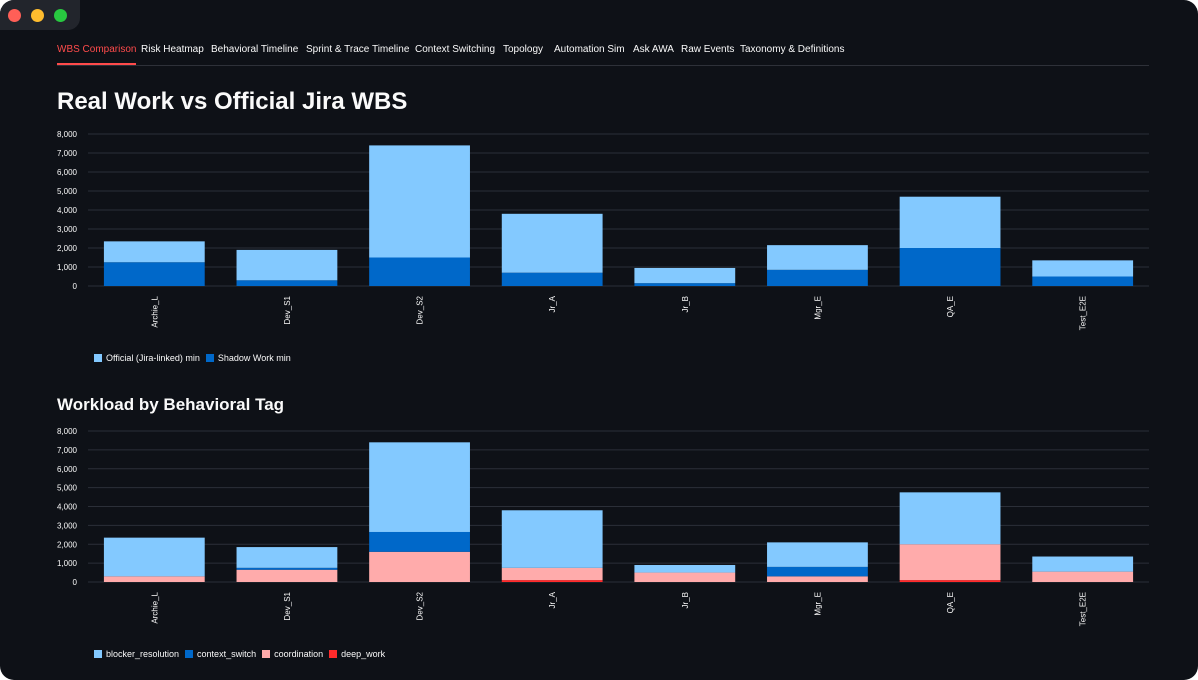 This screenshot has height=680, width=1198. What do you see at coordinates (143, 654) in the screenshot?
I see `legend-label: blocker_resolution` at bounding box center [143, 654].